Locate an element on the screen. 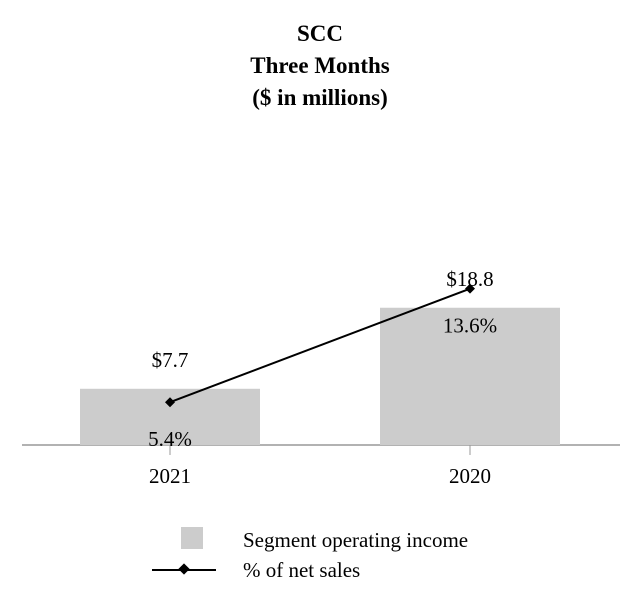  net-sales-label-2020: 13.6% is located at coordinates (470, 326).